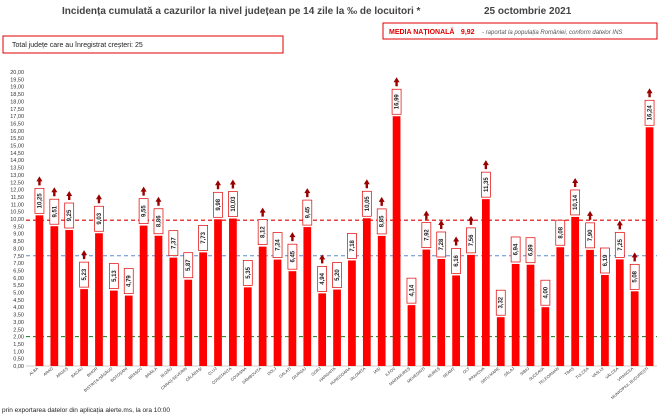 The image size is (661, 418). I want to click on national-average-label: MEDIA NAȚIONALĂ, so click(421, 31).